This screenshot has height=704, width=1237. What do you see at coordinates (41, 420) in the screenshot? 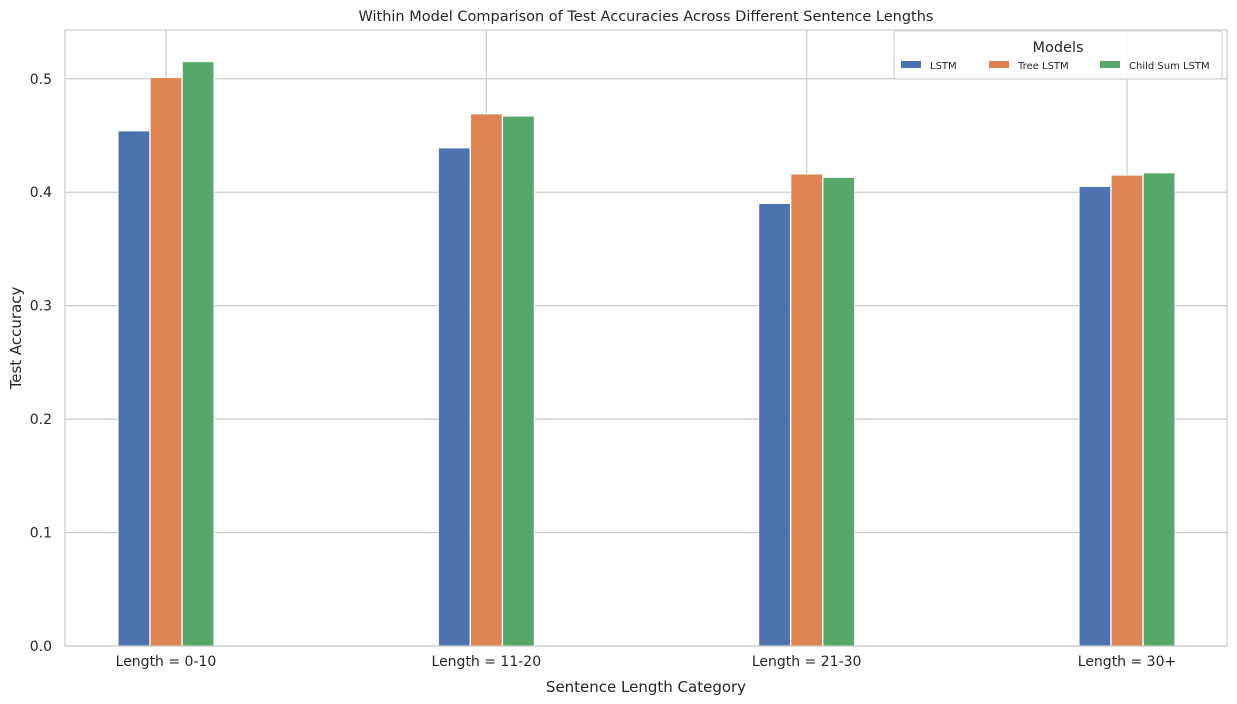
I see `y-tick-label: 0.2` at bounding box center [41, 420].